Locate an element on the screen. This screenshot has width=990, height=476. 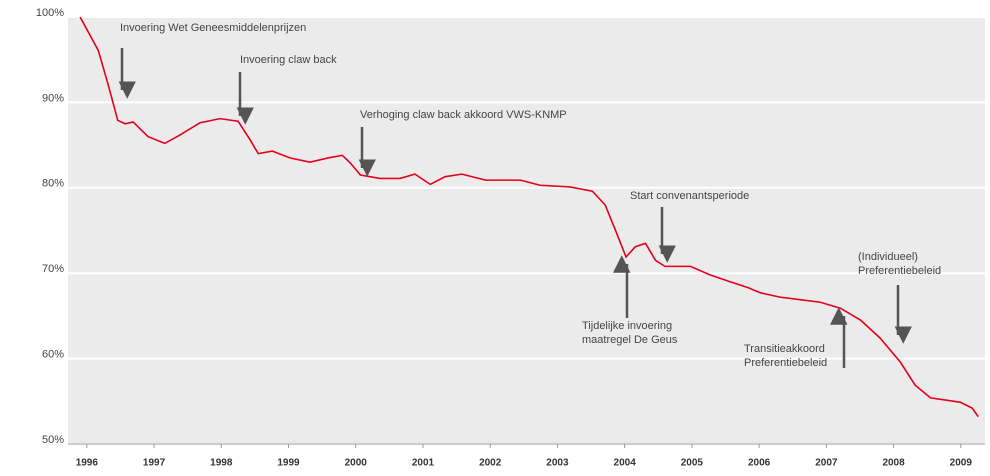
annotation: Verhoging claw back akkoord VWS-KNMP is located at coordinates (463, 115).